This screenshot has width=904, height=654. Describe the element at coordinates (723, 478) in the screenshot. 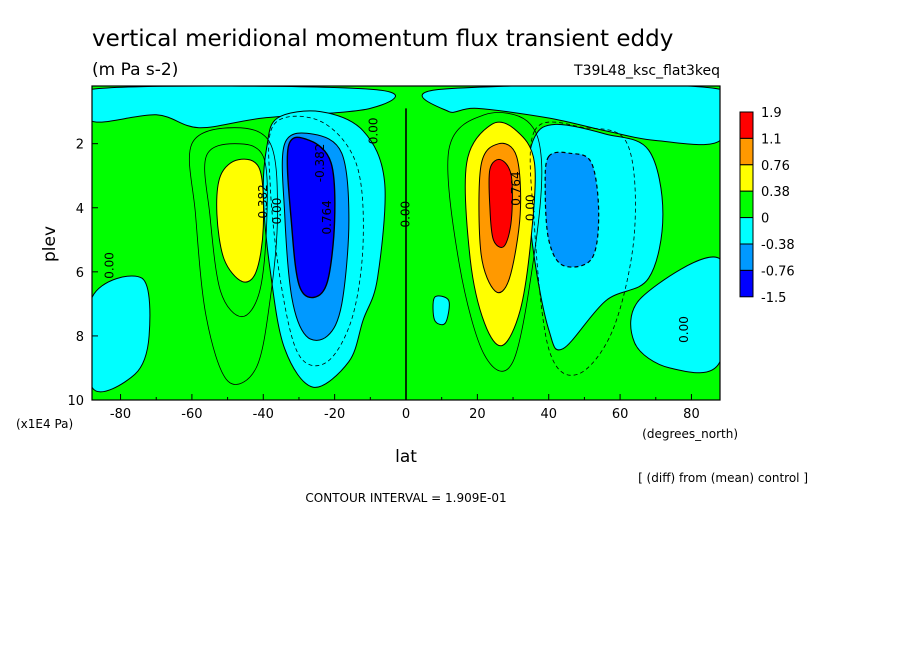

I see `diff-note: [ (diff) from (mean) control ]` at that location.